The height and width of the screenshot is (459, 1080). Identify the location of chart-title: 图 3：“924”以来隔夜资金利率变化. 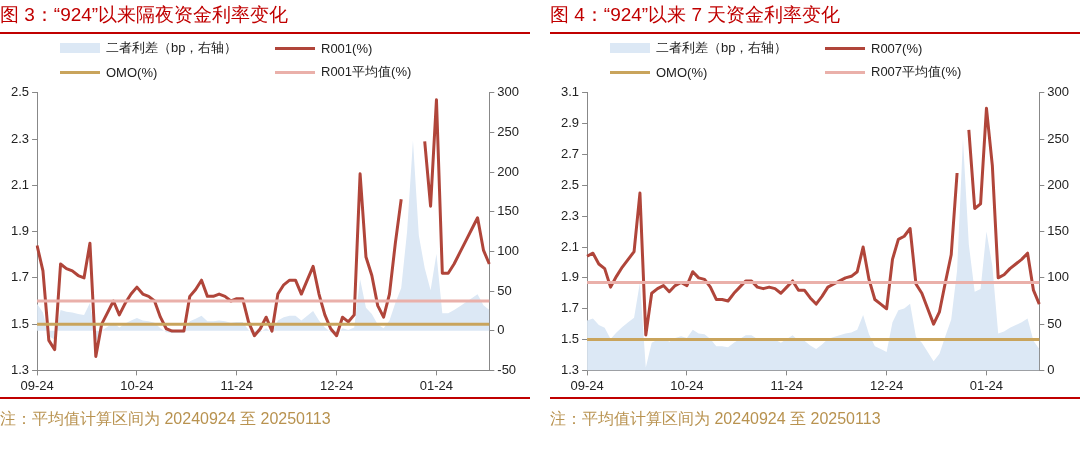
(145, 15).